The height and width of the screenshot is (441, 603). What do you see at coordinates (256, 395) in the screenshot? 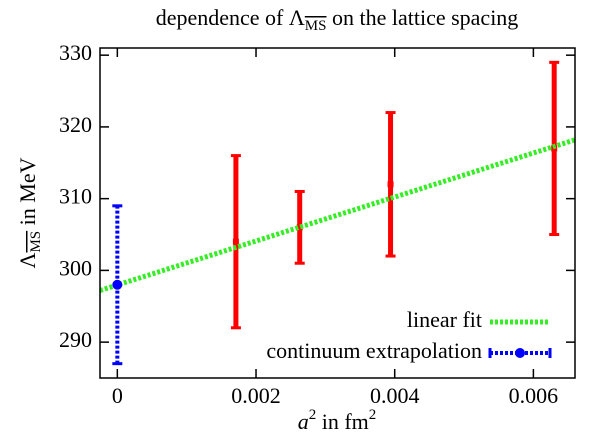
I see `x-tick-label: 0.002` at bounding box center [256, 395].